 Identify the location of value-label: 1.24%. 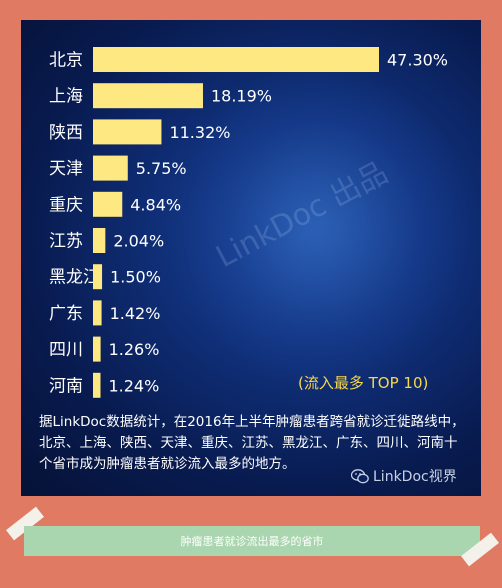
(133, 385).